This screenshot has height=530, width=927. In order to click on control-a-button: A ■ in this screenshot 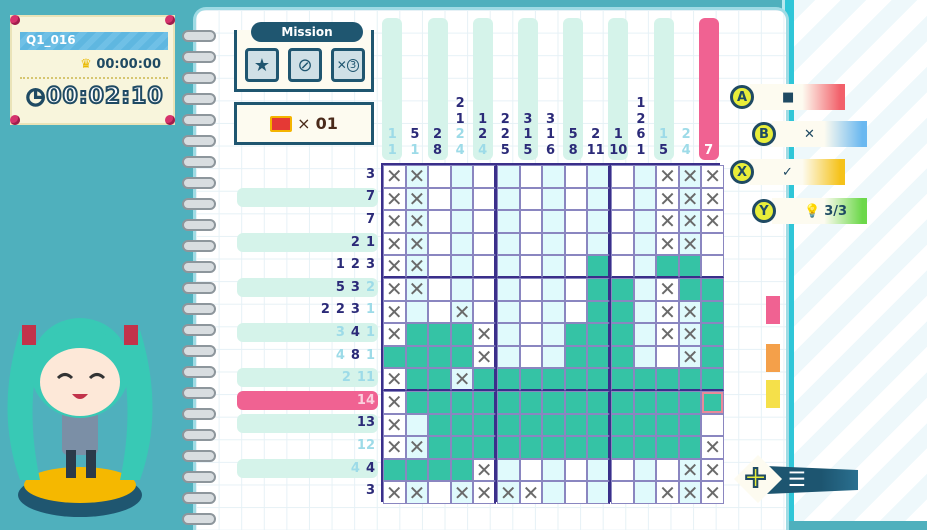, I will do `click(787, 97)`.